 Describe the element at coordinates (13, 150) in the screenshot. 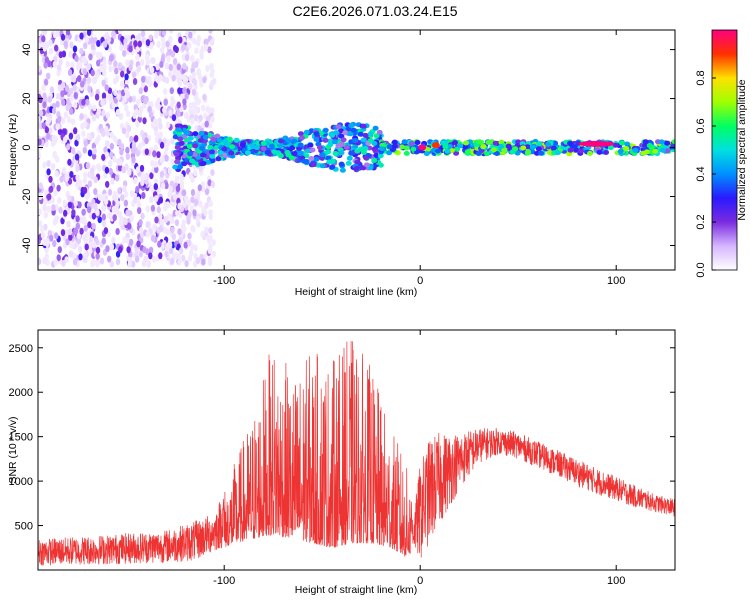

I see `spectrogram-y-label: Frequency (Hz)` at that location.